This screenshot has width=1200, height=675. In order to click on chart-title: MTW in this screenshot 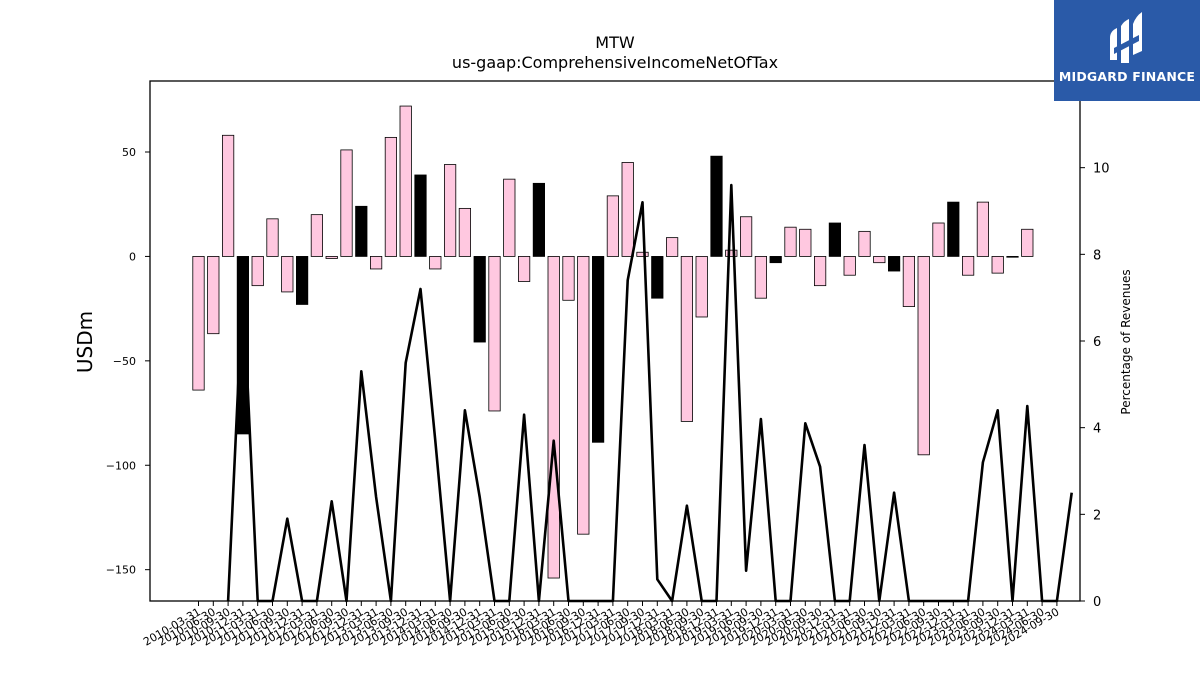, I will do `click(615, 42)`.